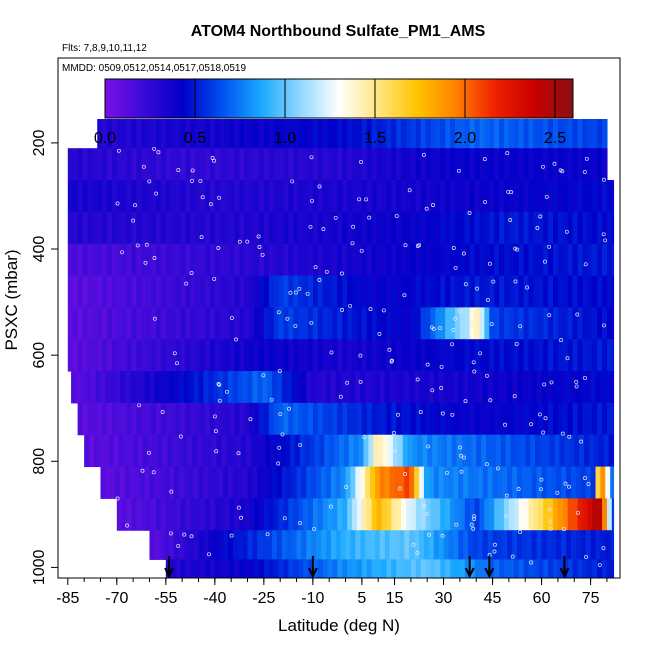 The height and width of the screenshot is (650, 650). I want to click on y-tick-label: 1000, so click(39, 567).